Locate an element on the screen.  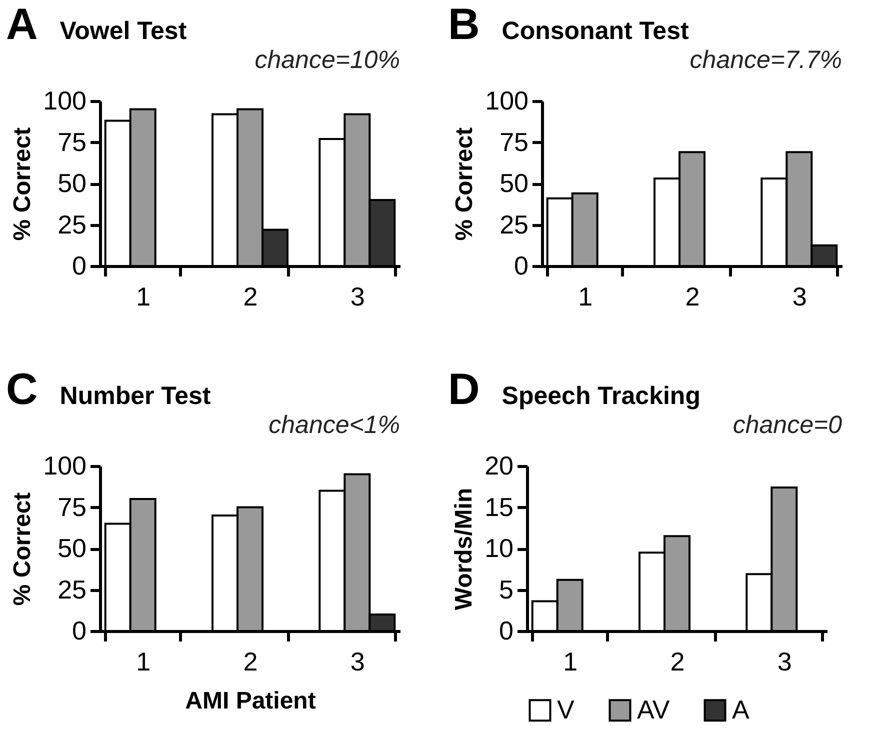
legend-label: AV is located at coordinates (653, 709).